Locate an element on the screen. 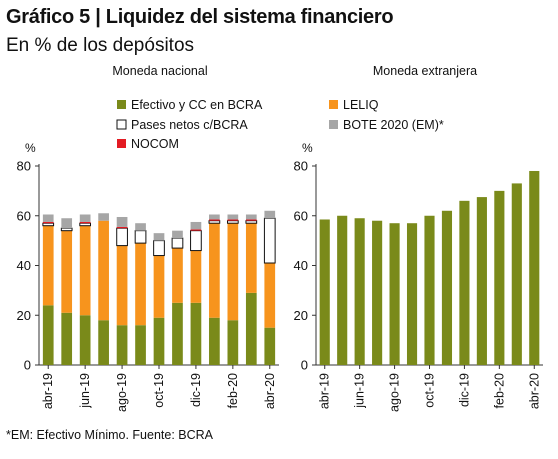 Image resolution: width=558 pixels, height=459 pixels. legend-label: LELIQ is located at coordinates (361, 105).